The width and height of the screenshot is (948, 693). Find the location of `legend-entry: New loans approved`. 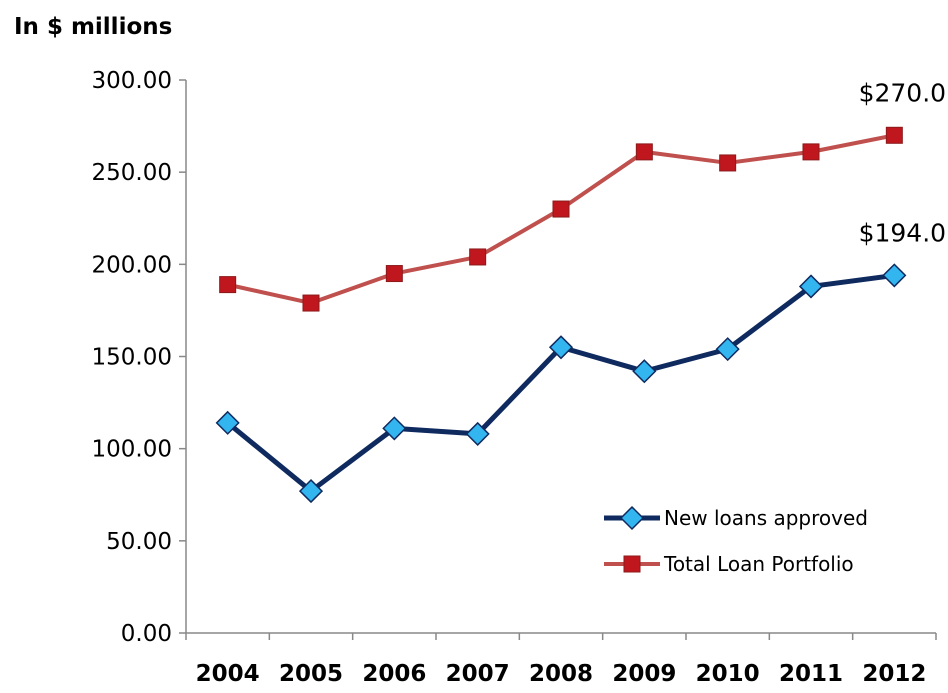

legend-entry: New loans approved is located at coordinates (736, 518).